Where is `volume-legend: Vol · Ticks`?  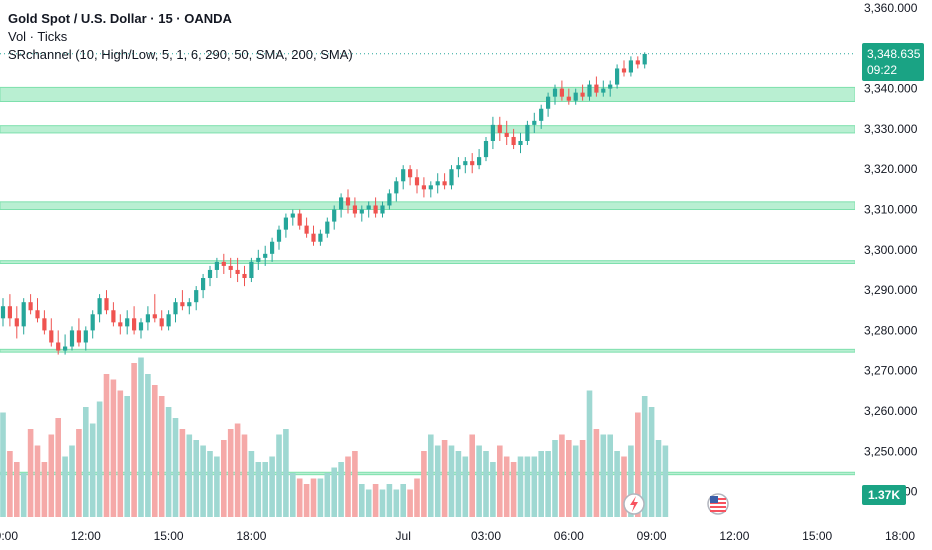
volume-legend: Vol · Ticks is located at coordinates (38, 36).